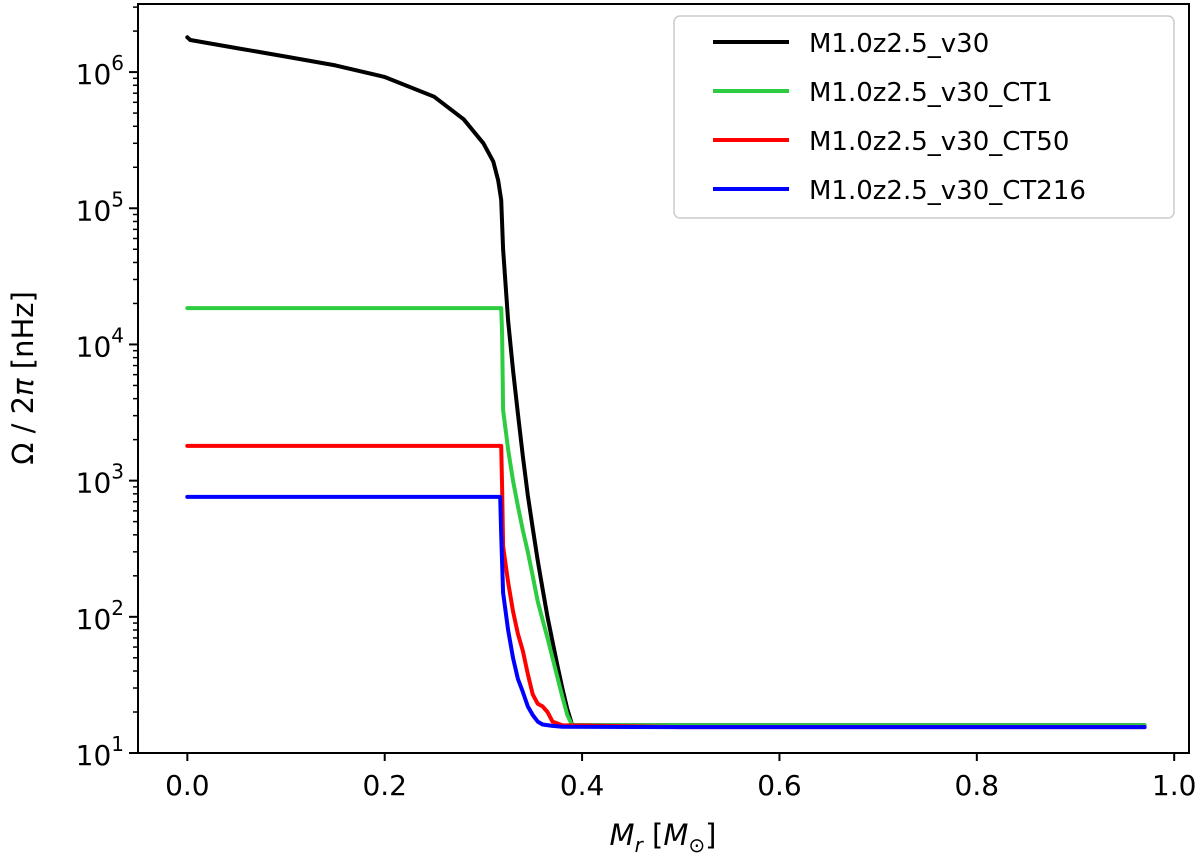 This screenshot has height=857, width=1200. I want to click on x-tick-label: 0.6, so click(779, 785).